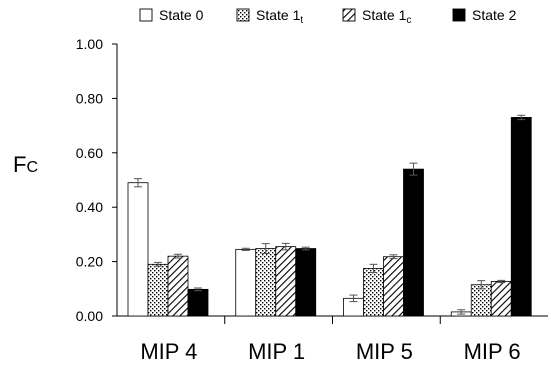  Describe the element at coordinates (279, 16) in the screenshot. I see `legend-label: State 1t` at that location.